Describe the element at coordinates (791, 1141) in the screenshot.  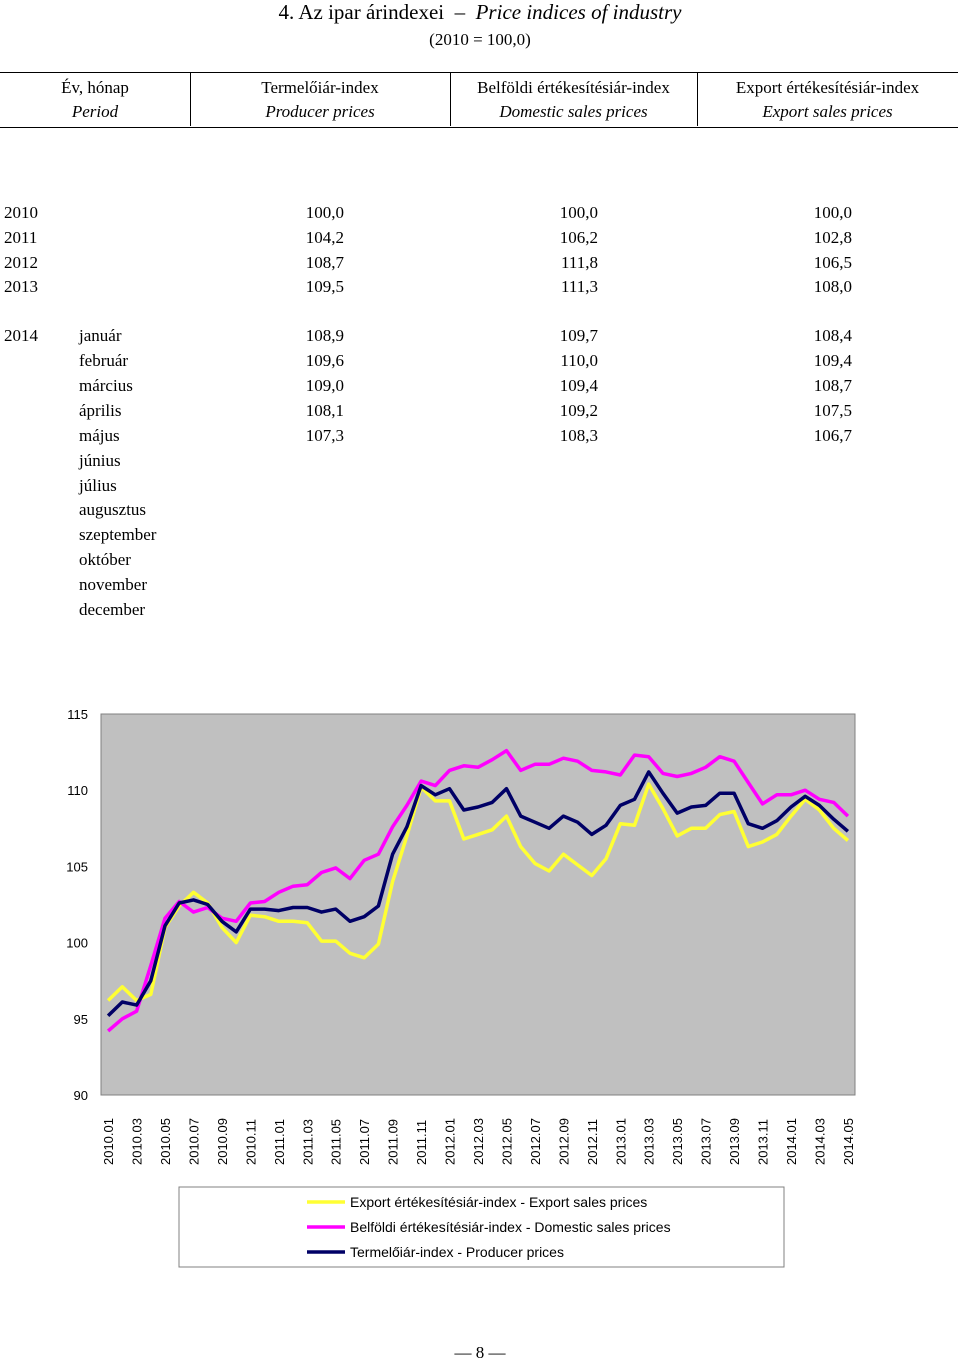
I see `x-tick-label: 2014.01` at that location.